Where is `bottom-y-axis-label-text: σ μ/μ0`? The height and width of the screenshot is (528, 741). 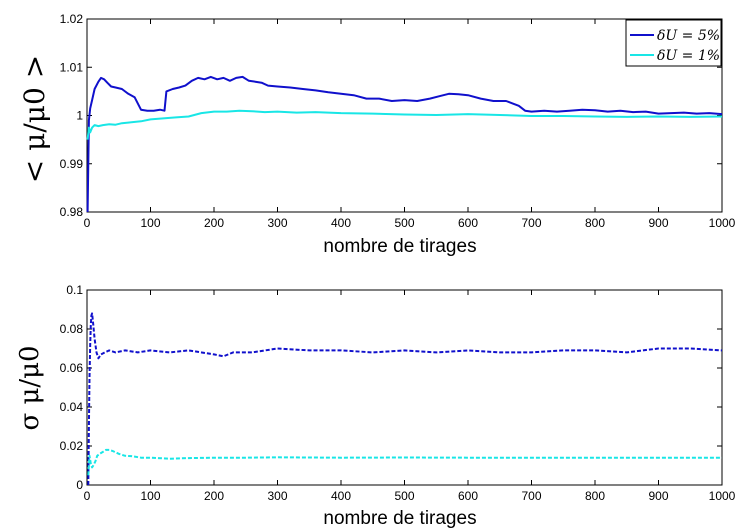
bottom-y-axis-label-text: σ μ/μ0 is located at coordinates (30, 387).